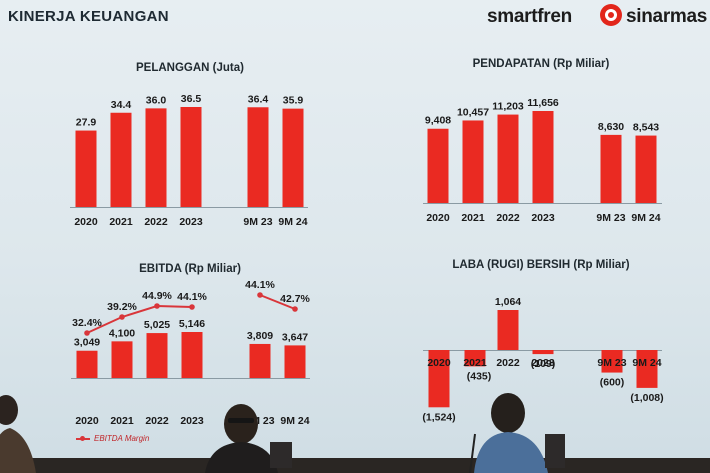 The width and height of the screenshot is (710, 473). What do you see at coordinates (610, 218) in the screenshot?
I see `chart1-category-label: 9M 23` at bounding box center [610, 218].